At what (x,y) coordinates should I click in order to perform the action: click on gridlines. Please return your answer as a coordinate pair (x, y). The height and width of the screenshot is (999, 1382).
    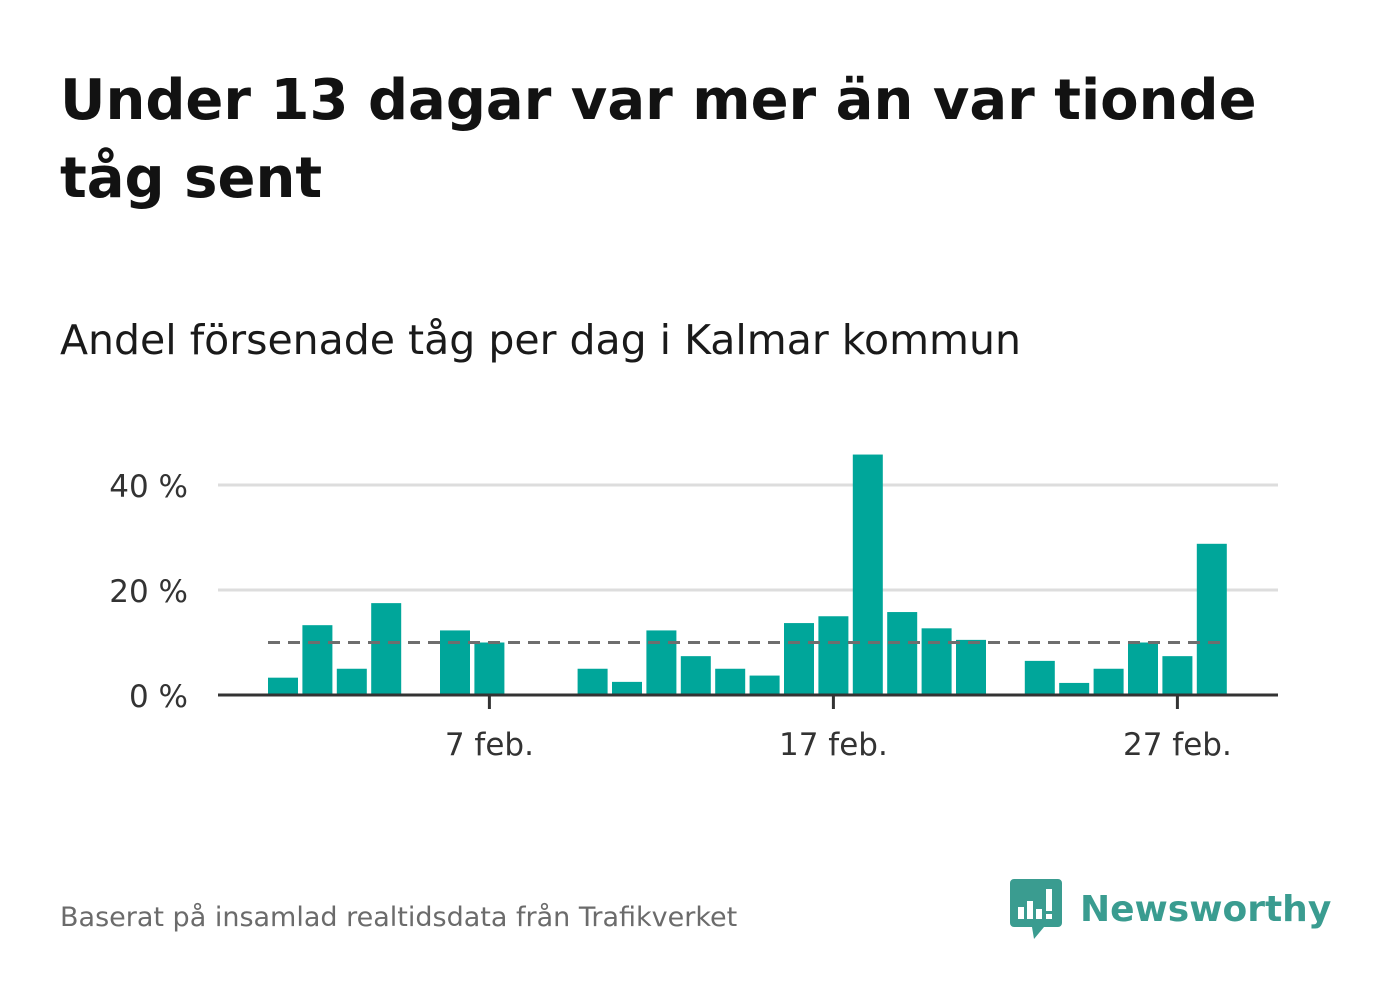
    Looking at the image, I should click on (748, 537).